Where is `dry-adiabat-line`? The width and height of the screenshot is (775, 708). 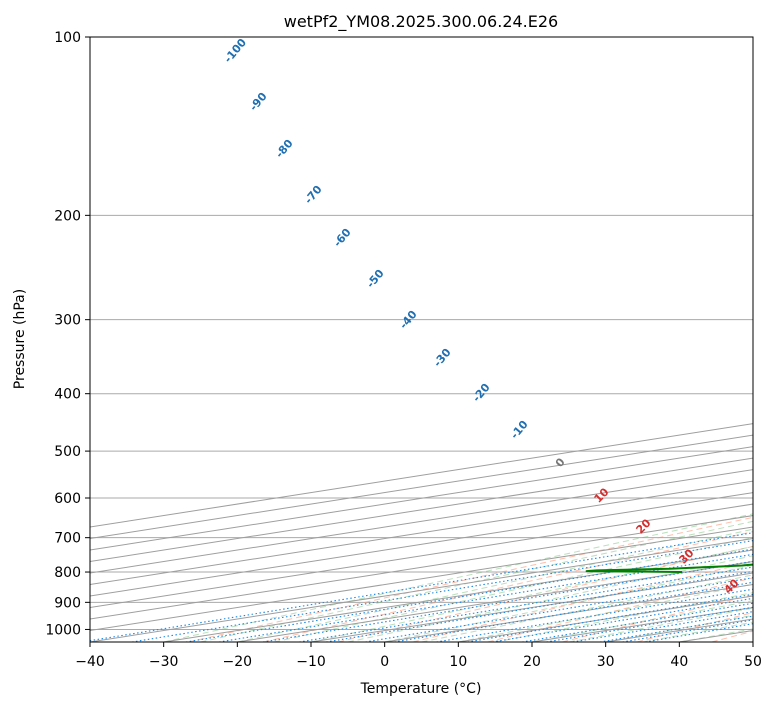 dry-adiabat-line is located at coordinates (470, 579).